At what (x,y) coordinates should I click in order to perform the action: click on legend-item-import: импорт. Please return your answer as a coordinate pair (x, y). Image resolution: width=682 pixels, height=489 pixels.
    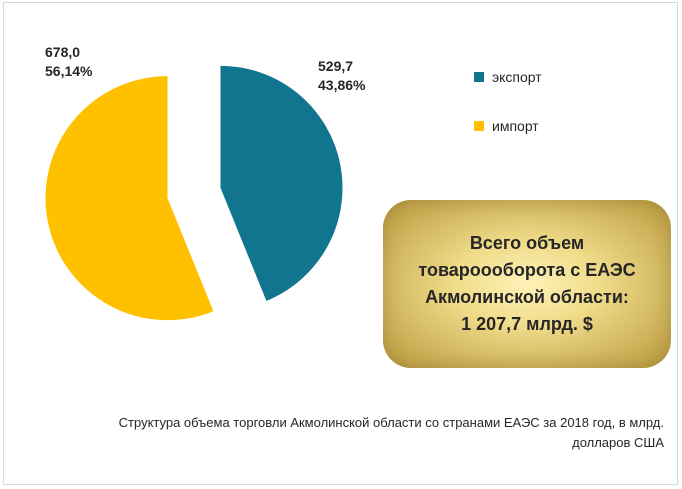
    Looking at the image, I should click on (508, 126).